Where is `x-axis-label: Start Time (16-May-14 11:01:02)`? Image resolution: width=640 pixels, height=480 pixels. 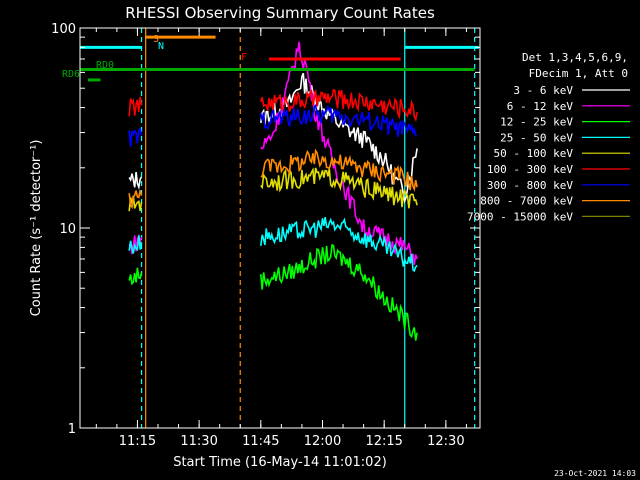 x-axis-label: Start Time (16-May-14 11:01:02) is located at coordinates (280, 462).